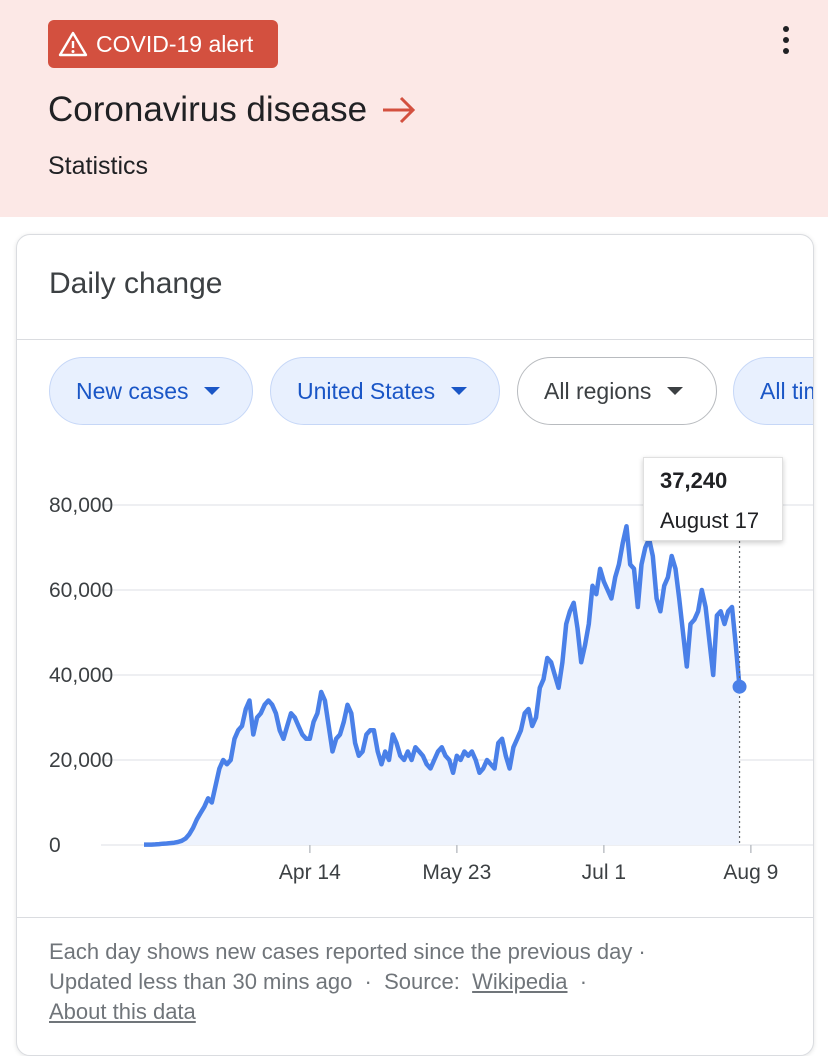  I want to click on y-tick-label: 80,000, so click(81, 505).